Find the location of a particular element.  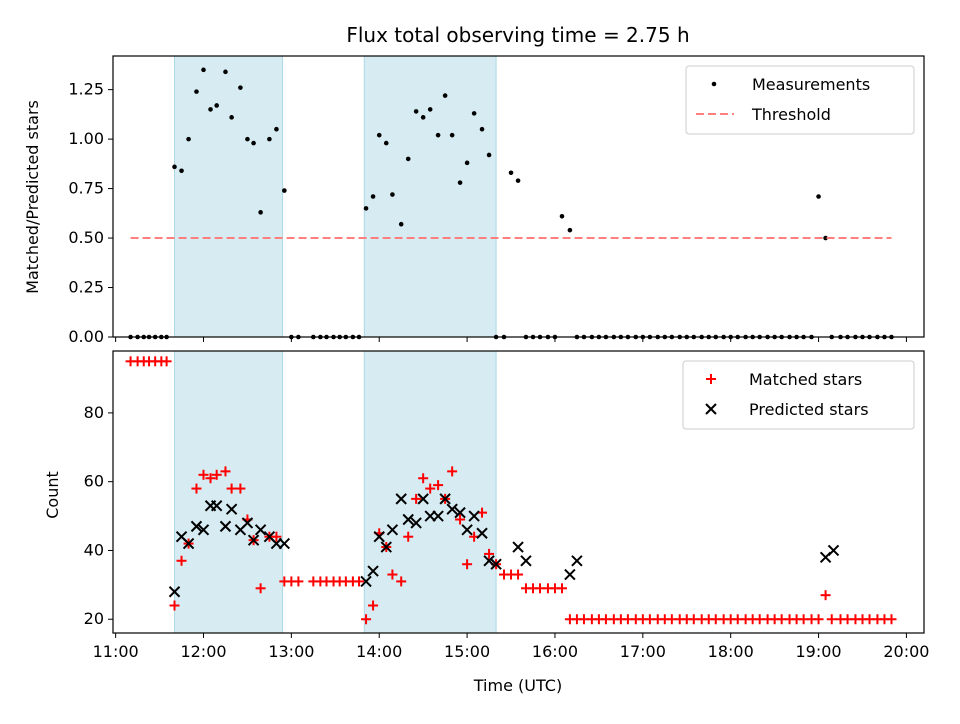

top-ytick-label-5: 1.25 is located at coordinates (86, 89).